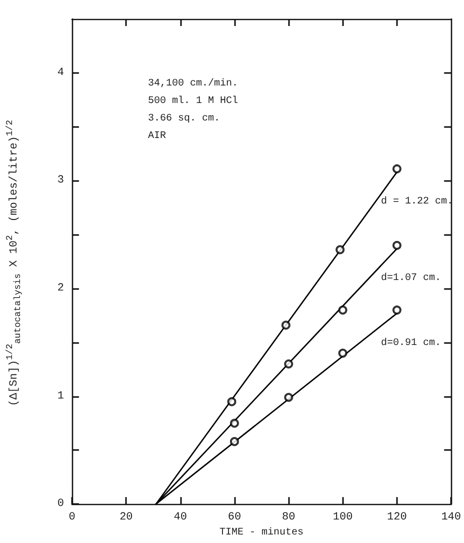 The width and height of the screenshot is (464, 543). I want to click on annotation: 34,100 cm./min., so click(193, 84).